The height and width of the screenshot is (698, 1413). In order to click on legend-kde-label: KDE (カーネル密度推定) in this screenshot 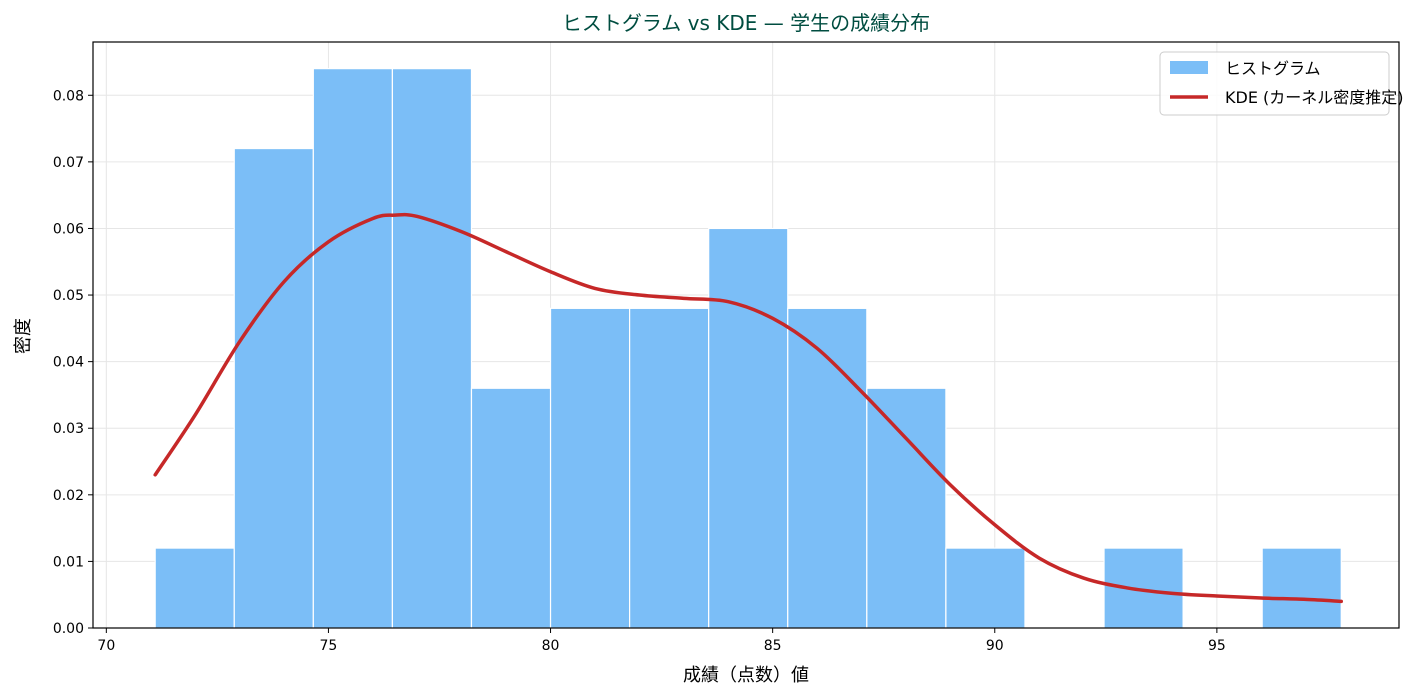, I will do `click(1314, 97)`.